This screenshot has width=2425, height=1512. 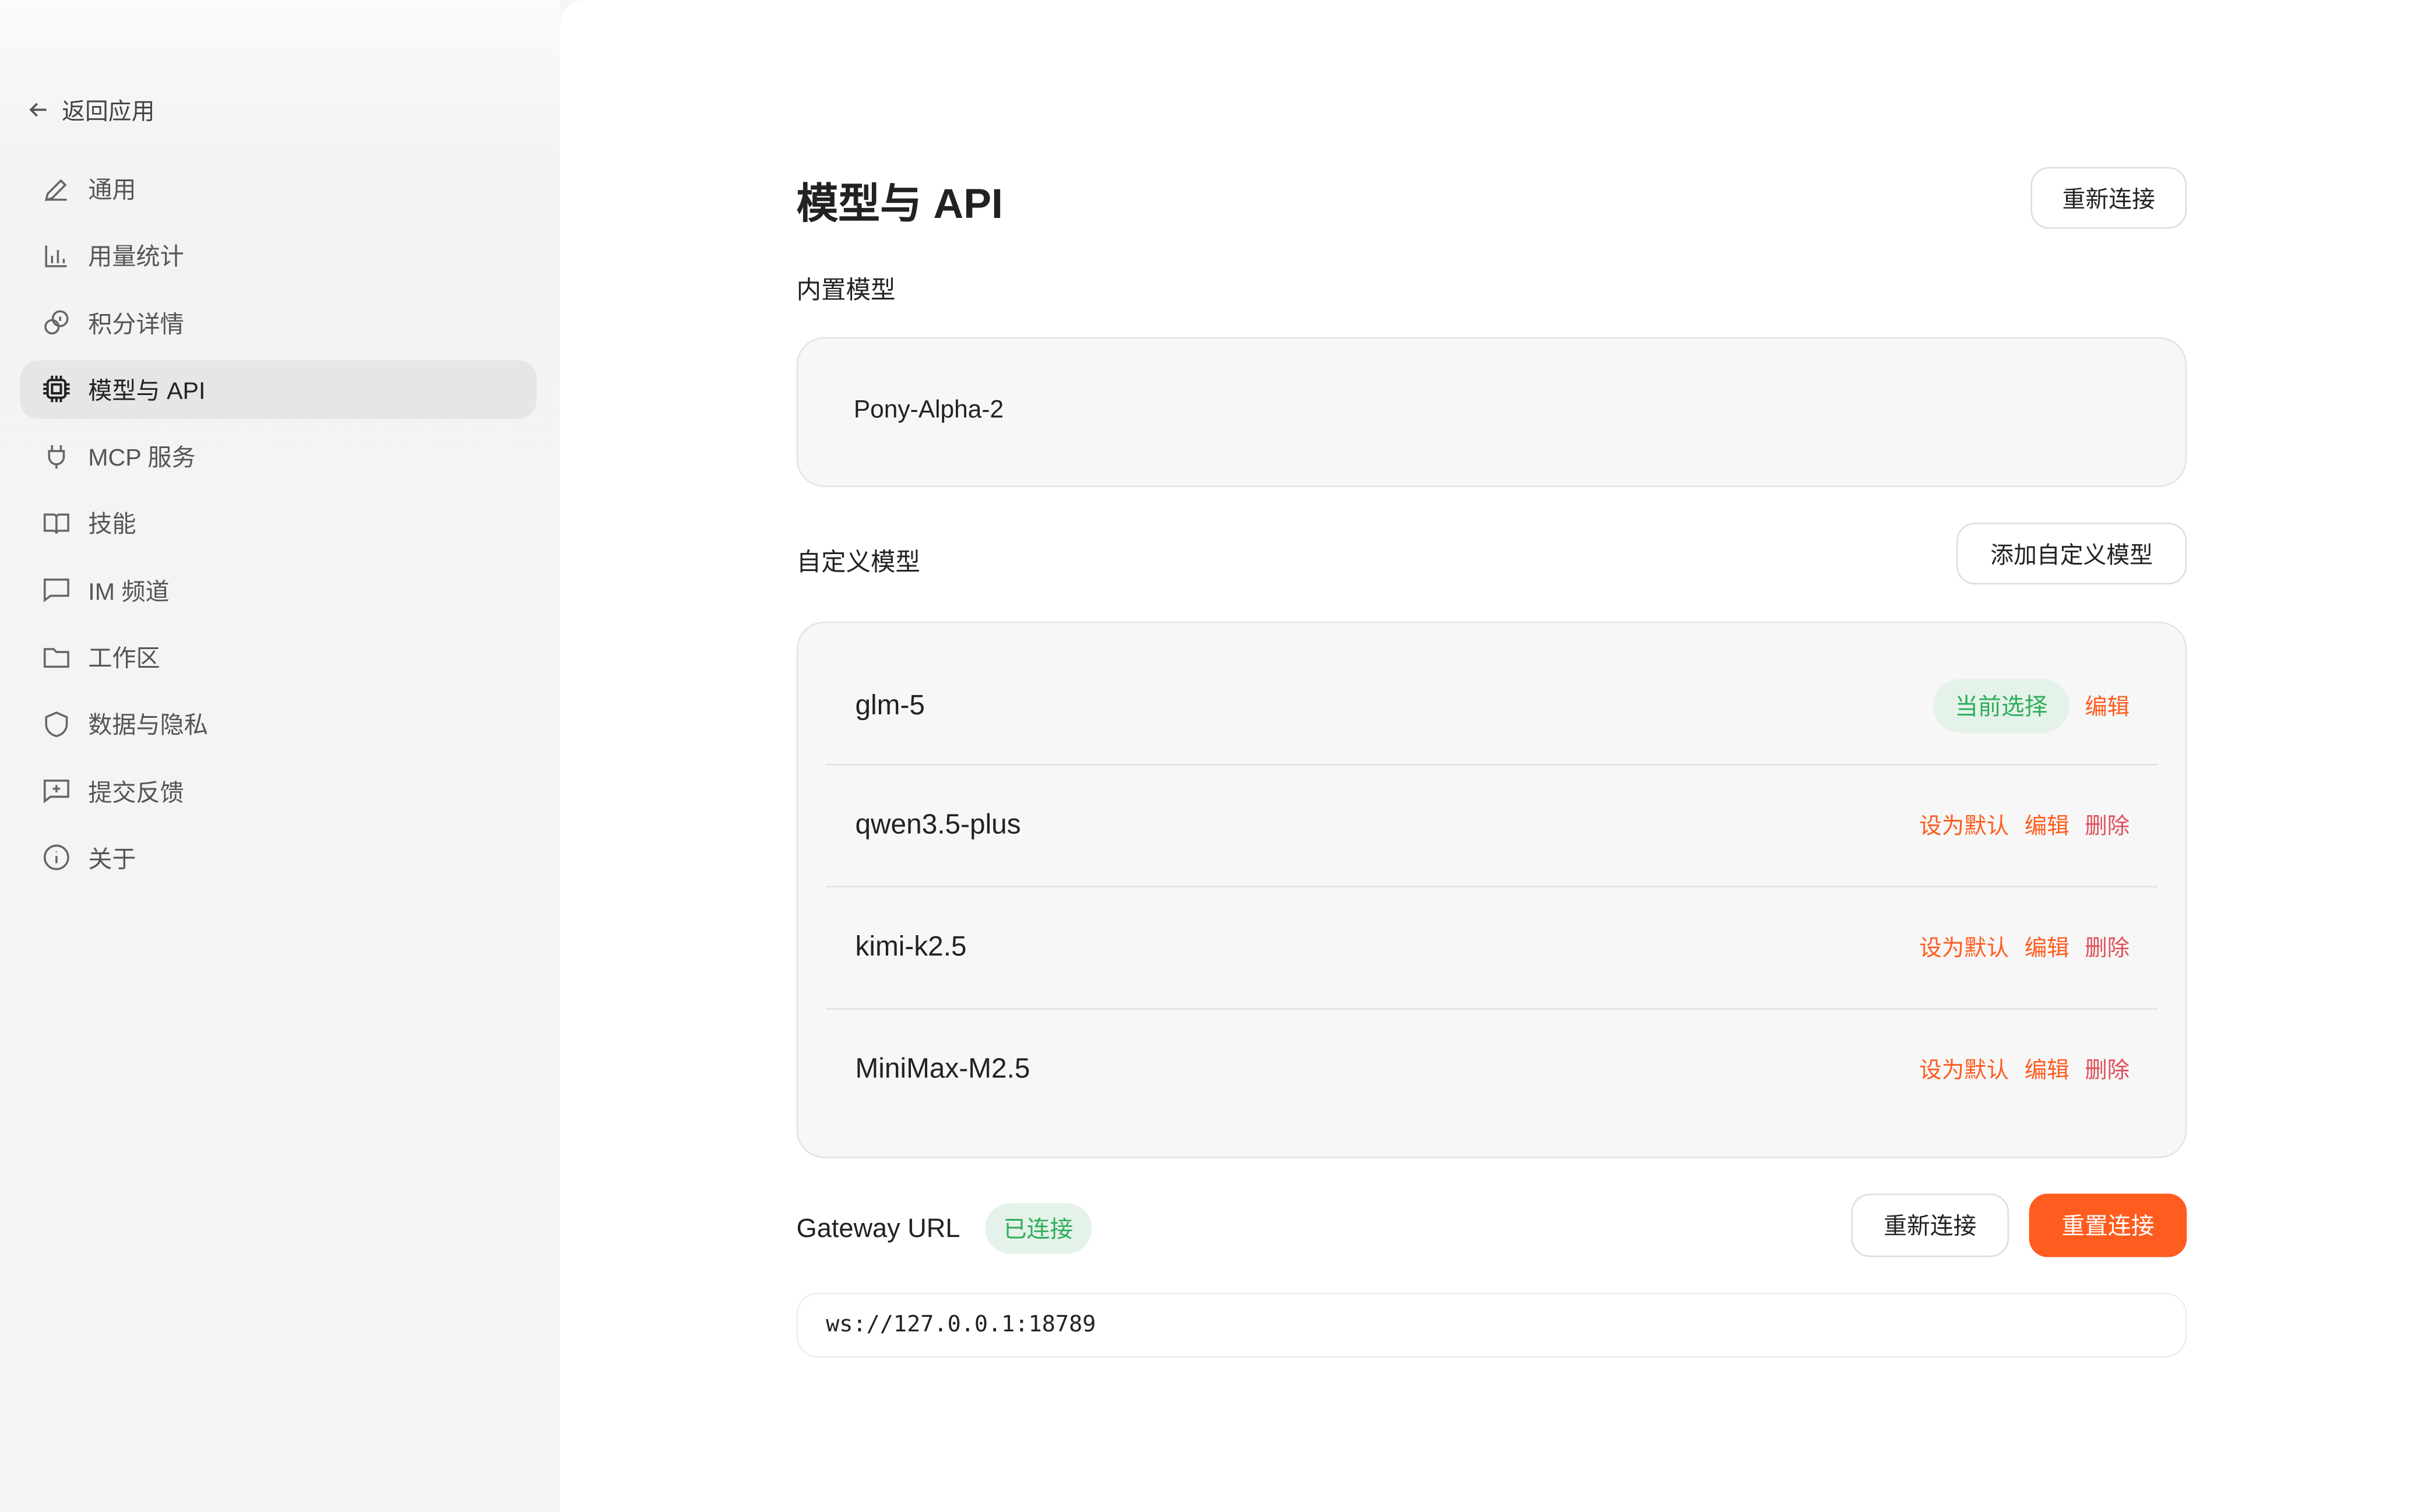 What do you see at coordinates (124, 659) in the screenshot?
I see `sidebar-item-label: 工作区` at bounding box center [124, 659].